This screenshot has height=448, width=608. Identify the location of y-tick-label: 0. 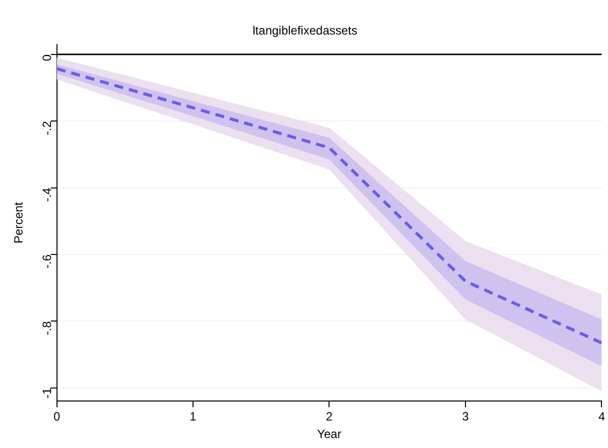
(47, 58).